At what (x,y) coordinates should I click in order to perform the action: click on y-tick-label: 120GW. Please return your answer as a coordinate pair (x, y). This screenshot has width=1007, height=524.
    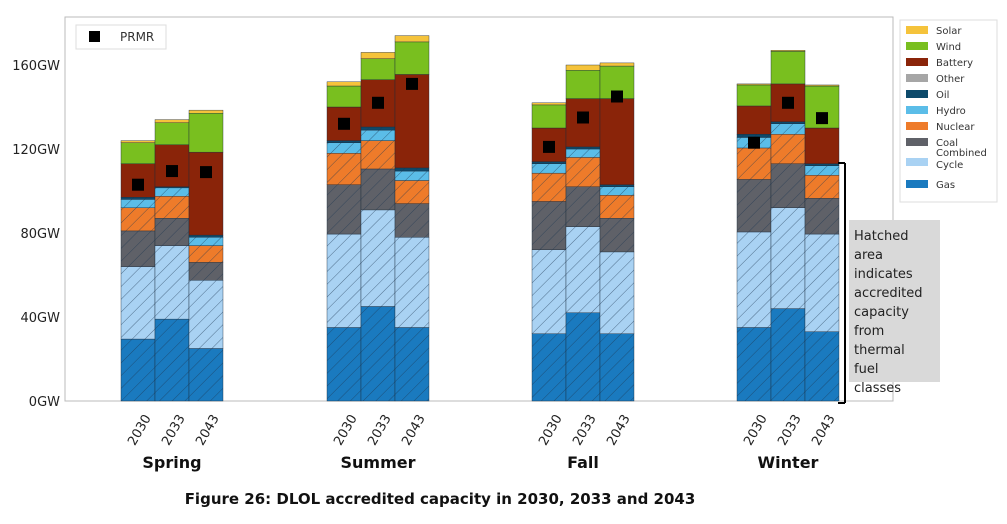
    Looking at the image, I should click on (36, 150).